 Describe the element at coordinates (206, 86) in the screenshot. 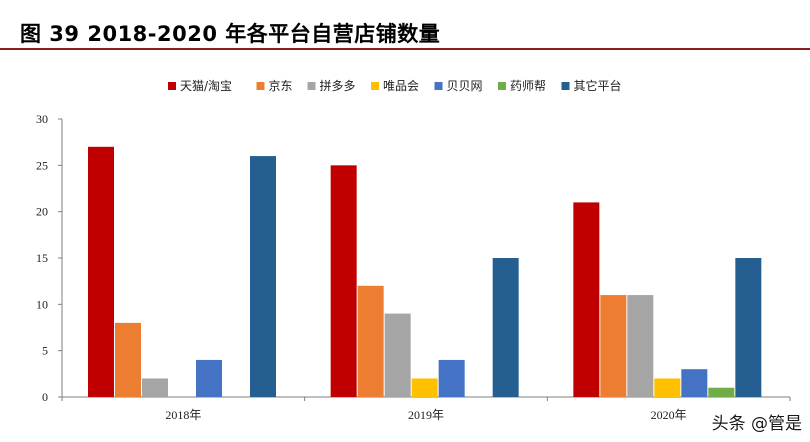

I see `legend-label: 天猫/淘宝` at that location.